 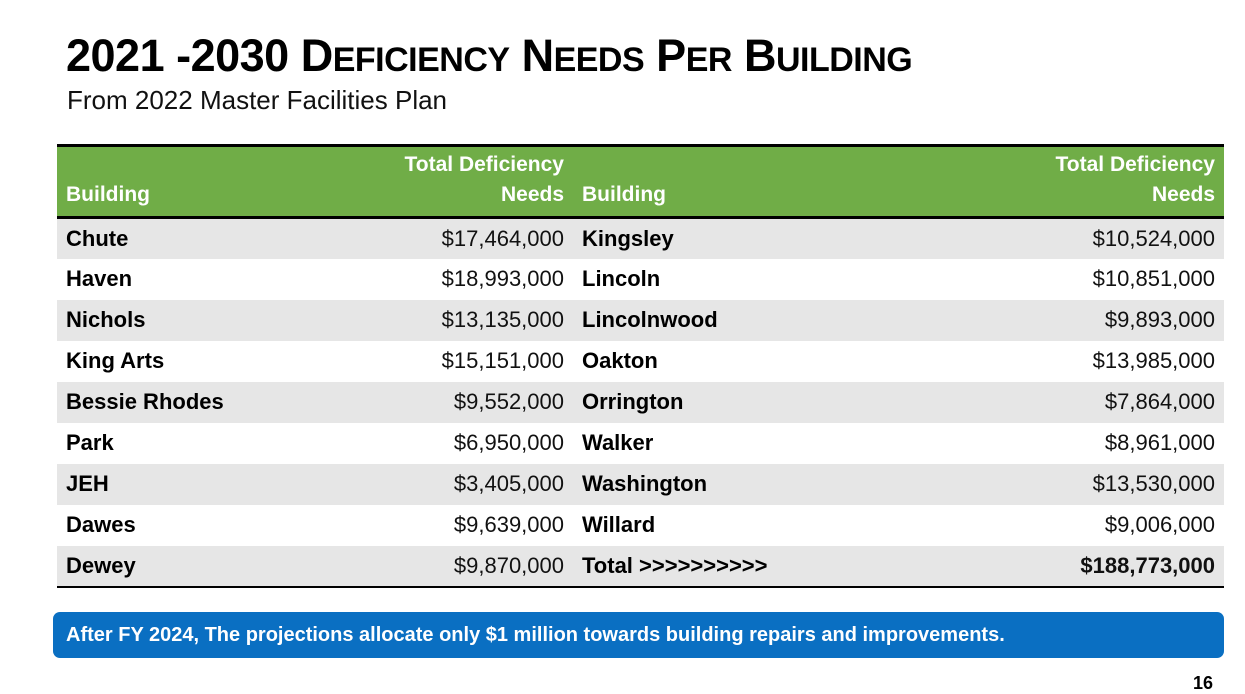 I want to click on page-number: 16, so click(x=1202, y=683).